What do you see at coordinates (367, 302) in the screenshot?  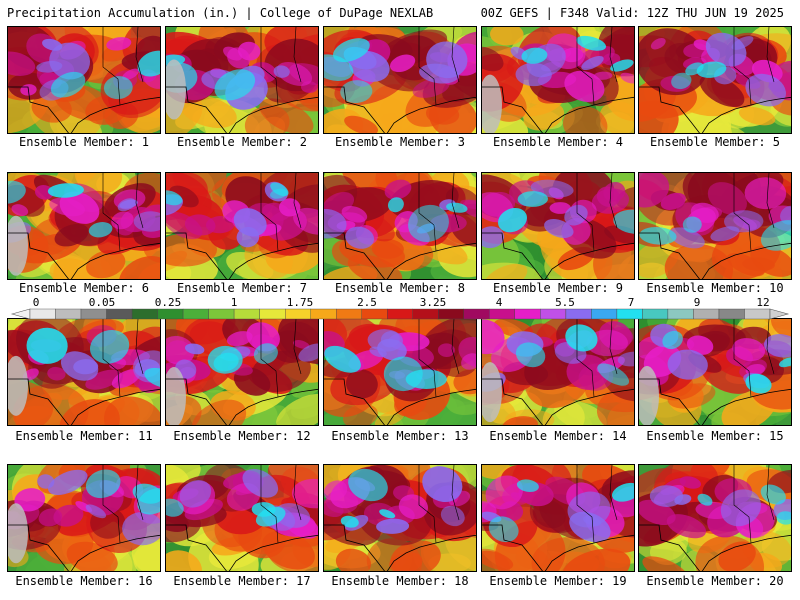 I see `colorbar-tick-label: 2.5` at bounding box center [367, 302].